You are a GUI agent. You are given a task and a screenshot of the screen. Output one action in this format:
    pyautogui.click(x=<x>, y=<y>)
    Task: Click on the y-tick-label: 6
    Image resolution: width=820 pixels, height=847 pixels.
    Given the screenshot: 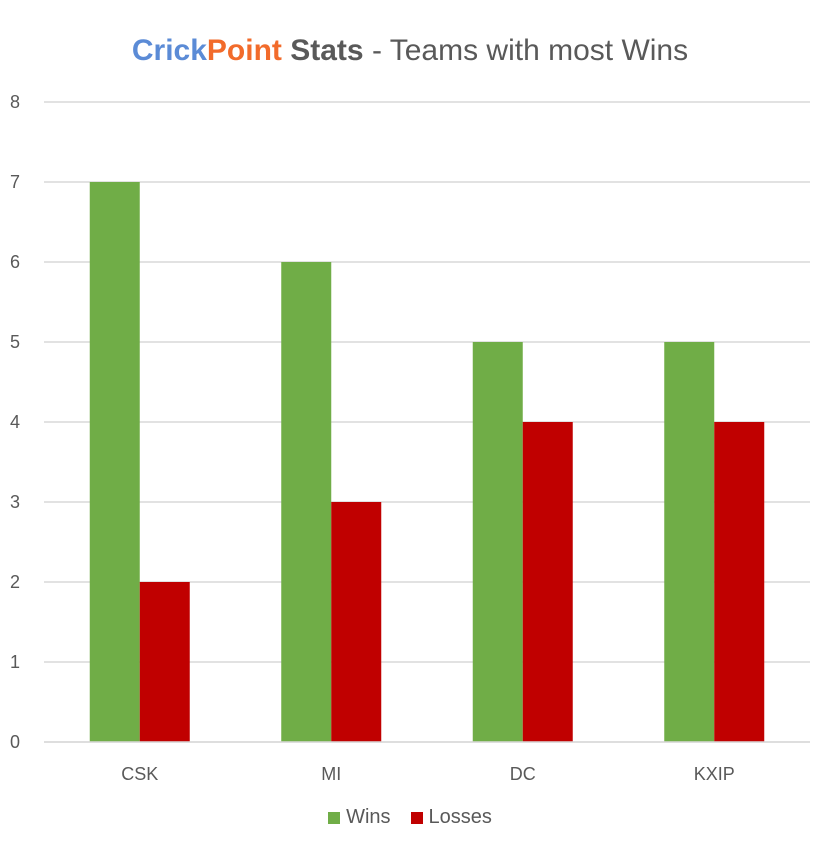 What is the action you would take?
    pyautogui.click(x=15, y=262)
    